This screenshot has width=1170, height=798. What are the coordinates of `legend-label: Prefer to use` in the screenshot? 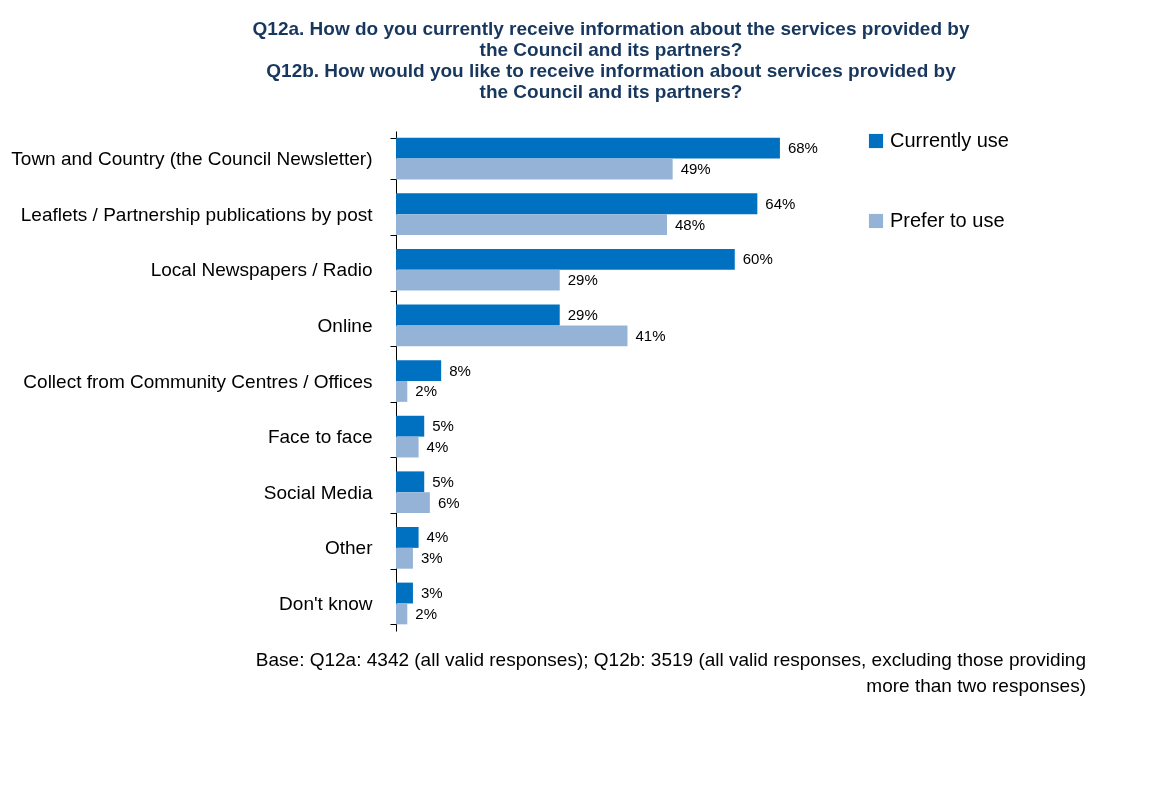 It's located at (947, 220).